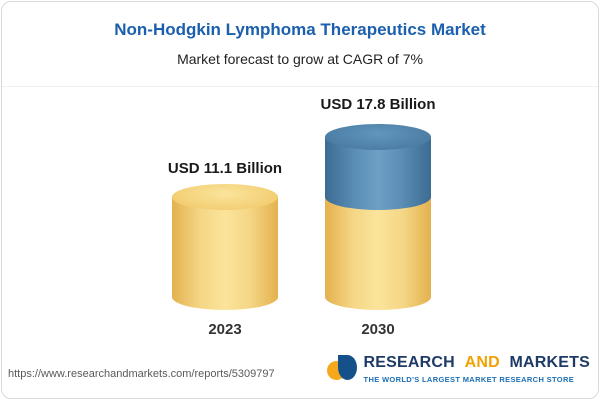 The height and width of the screenshot is (400, 600). I want to click on logo-word-and: AND, so click(482, 362).